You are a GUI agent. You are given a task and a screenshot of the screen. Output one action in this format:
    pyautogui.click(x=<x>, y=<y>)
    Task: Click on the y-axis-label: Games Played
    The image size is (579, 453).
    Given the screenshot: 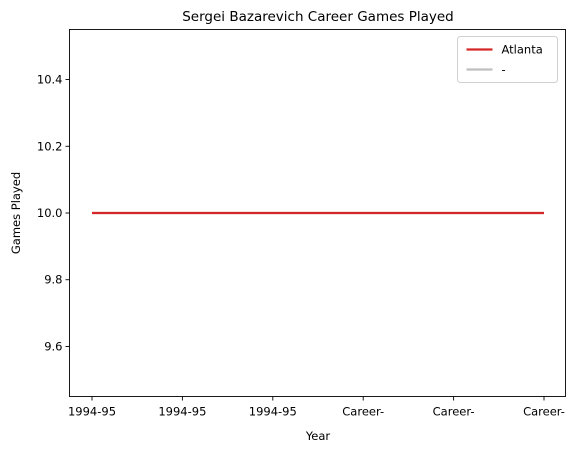 What is the action you would take?
    pyautogui.click(x=16, y=213)
    